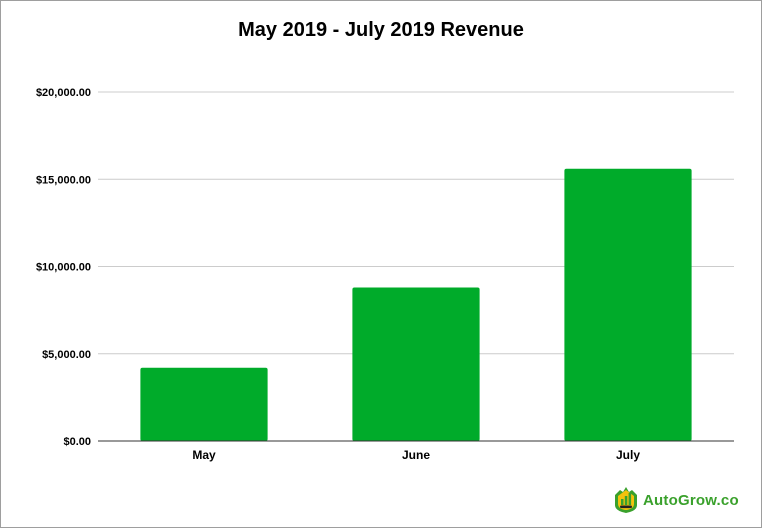 The height and width of the screenshot is (528, 762). What do you see at coordinates (628, 304) in the screenshot?
I see `bar-july` at bounding box center [628, 304].